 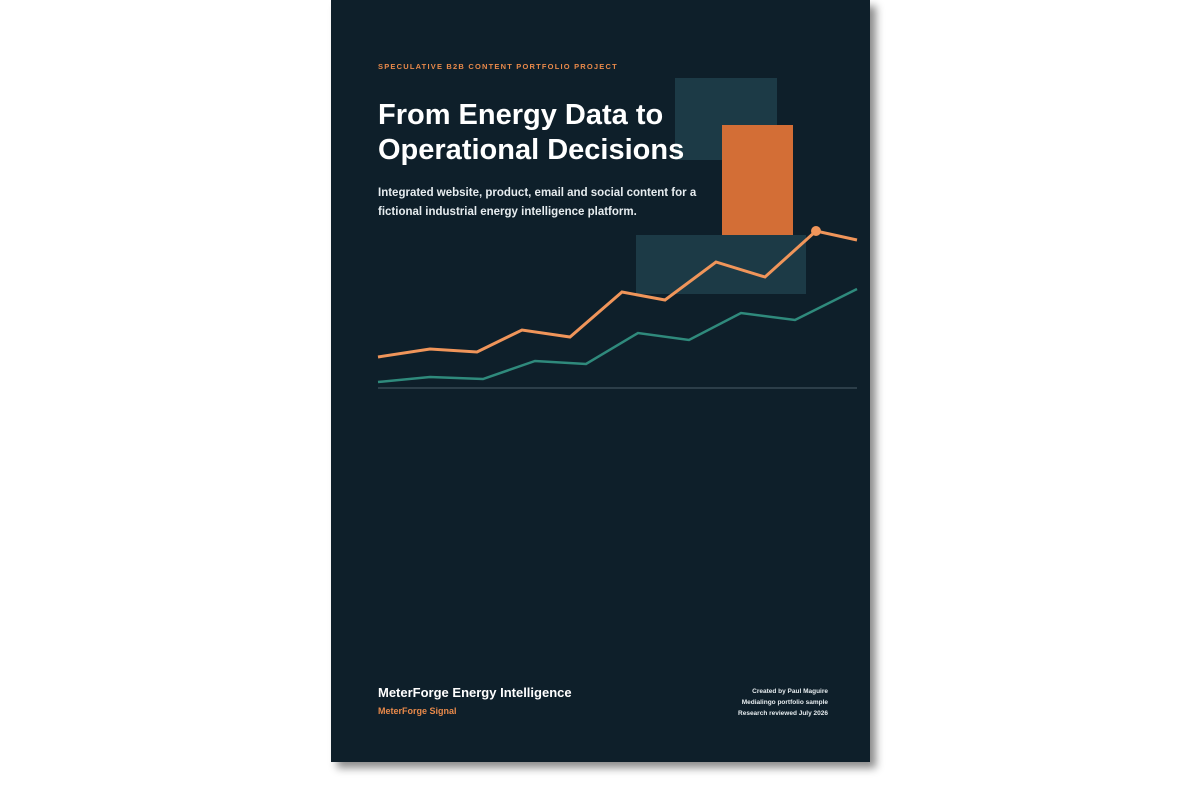 I want to click on credit-line: Created by Paul Maguire, so click(x=790, y=691).